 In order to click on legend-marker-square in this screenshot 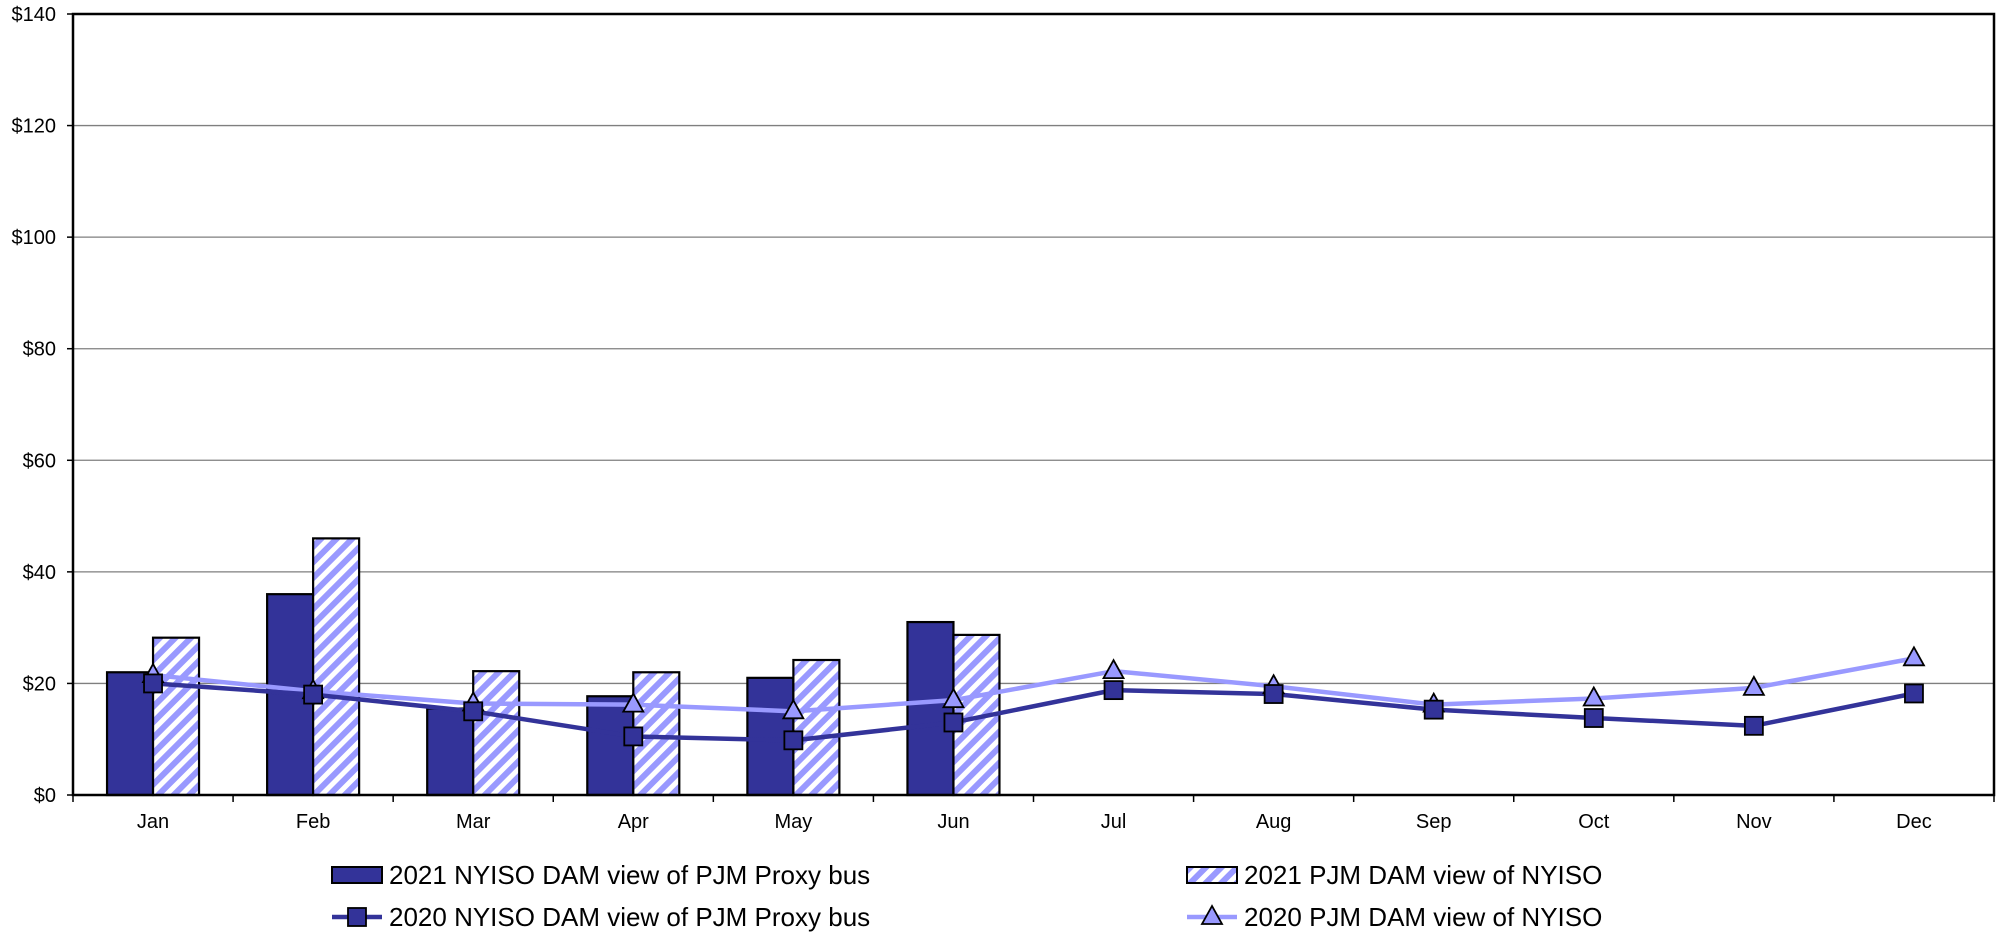, I will do `click(357, 917)`.